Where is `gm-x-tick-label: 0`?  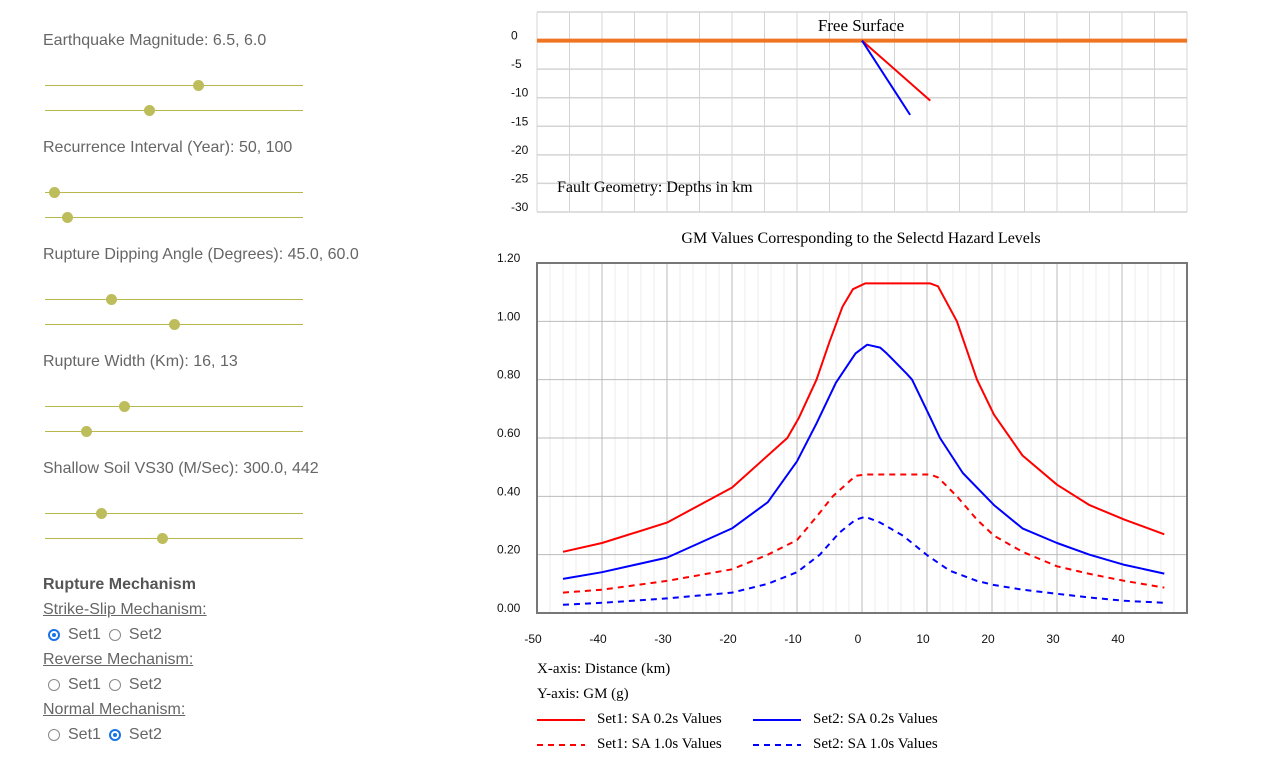 gm-x-tick-label: 0 is located at coordinates (858, 639).